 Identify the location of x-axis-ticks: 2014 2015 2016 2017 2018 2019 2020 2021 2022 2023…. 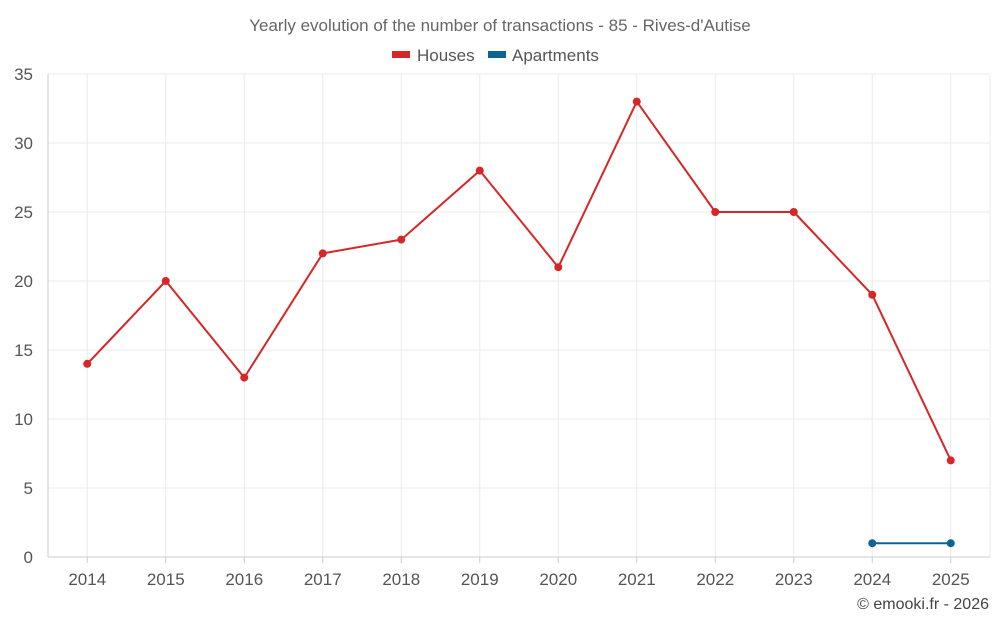
(518, 579).